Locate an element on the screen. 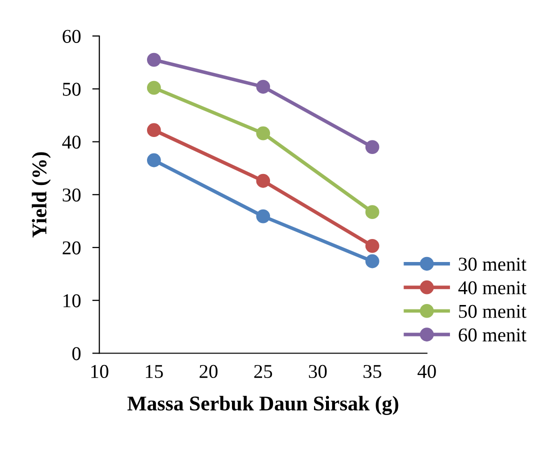  x-tick-label: 15 is located at coordinates (154, 371).